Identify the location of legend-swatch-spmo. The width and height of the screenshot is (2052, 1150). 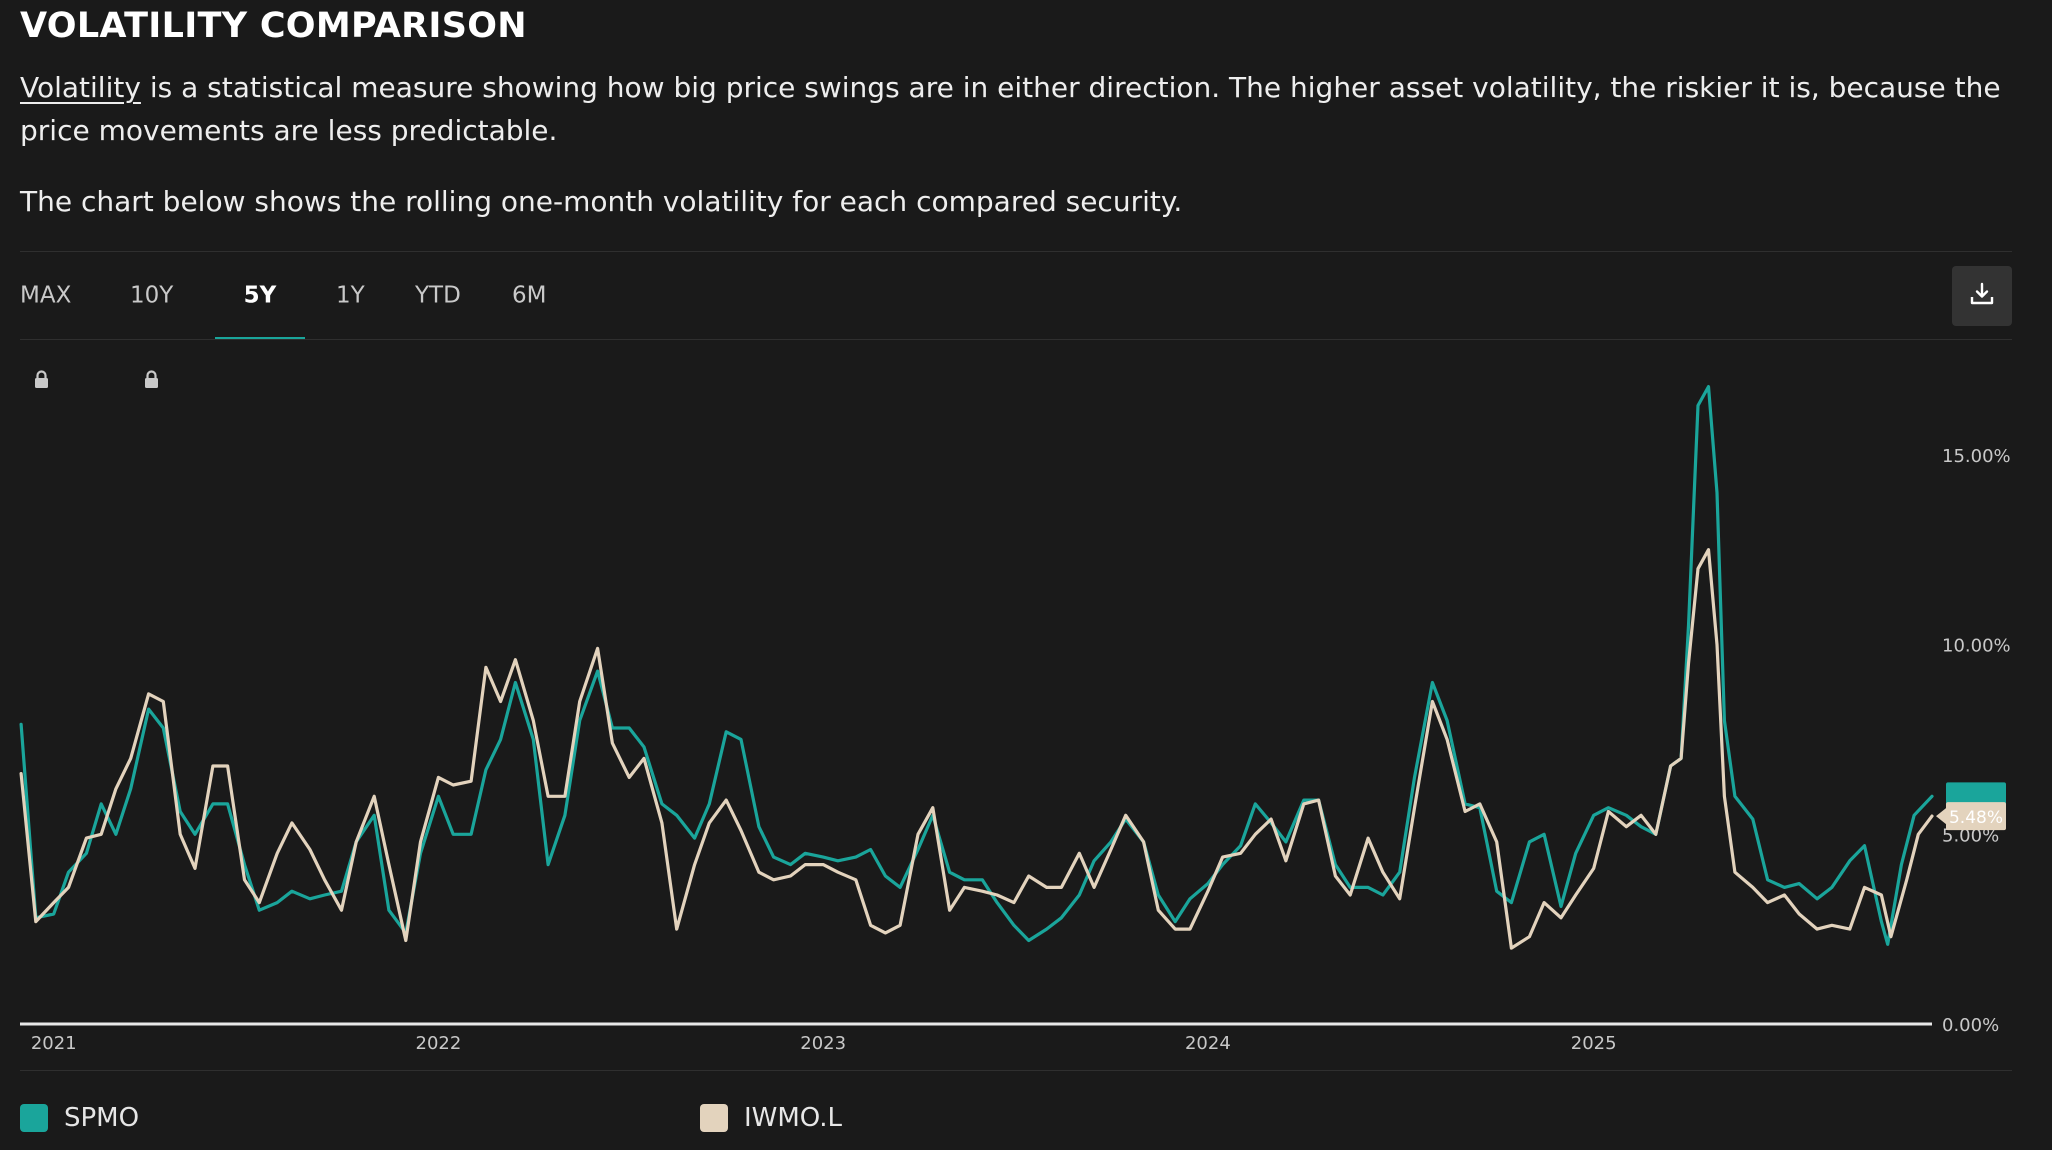
(34, 1118).